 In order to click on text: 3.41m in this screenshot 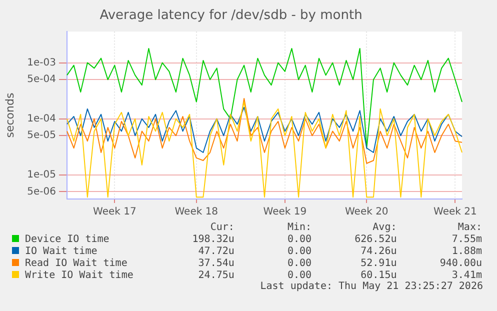, I will do `click(466, 275)`.